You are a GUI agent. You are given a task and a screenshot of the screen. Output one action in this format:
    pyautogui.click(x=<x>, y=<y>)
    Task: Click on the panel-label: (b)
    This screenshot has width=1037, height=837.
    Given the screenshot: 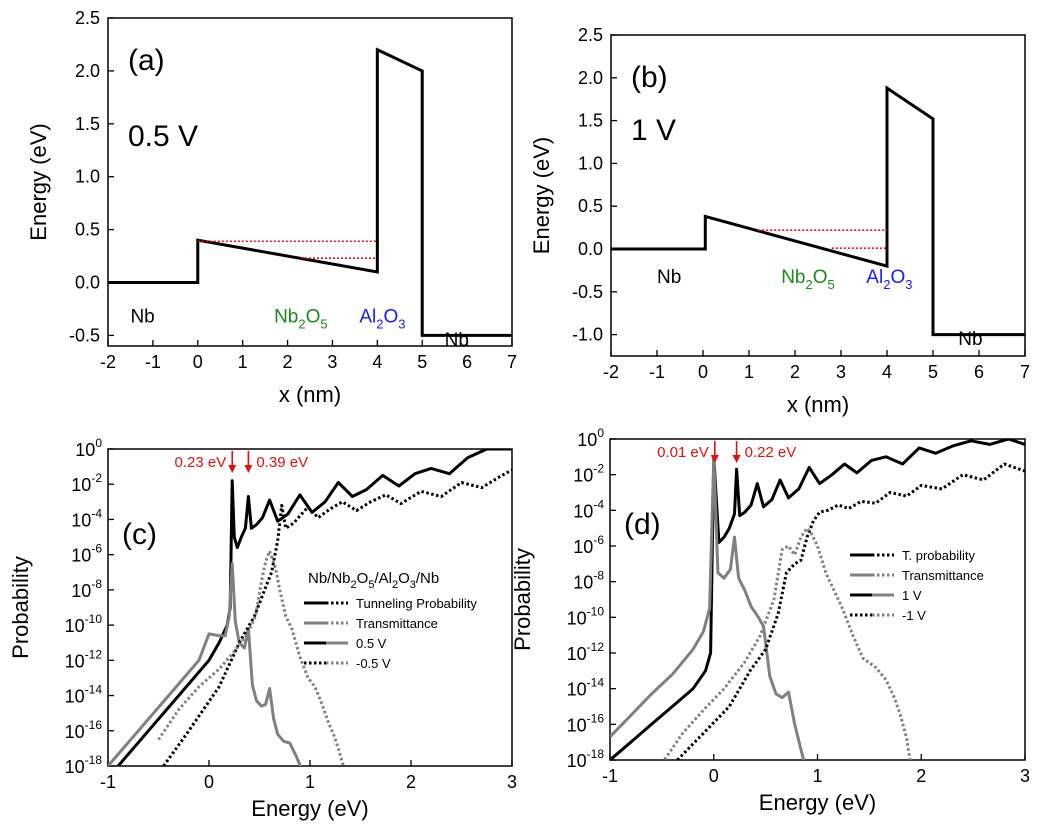 What is the action you would take?
    pyautogui.click(x=649, y=77)
    